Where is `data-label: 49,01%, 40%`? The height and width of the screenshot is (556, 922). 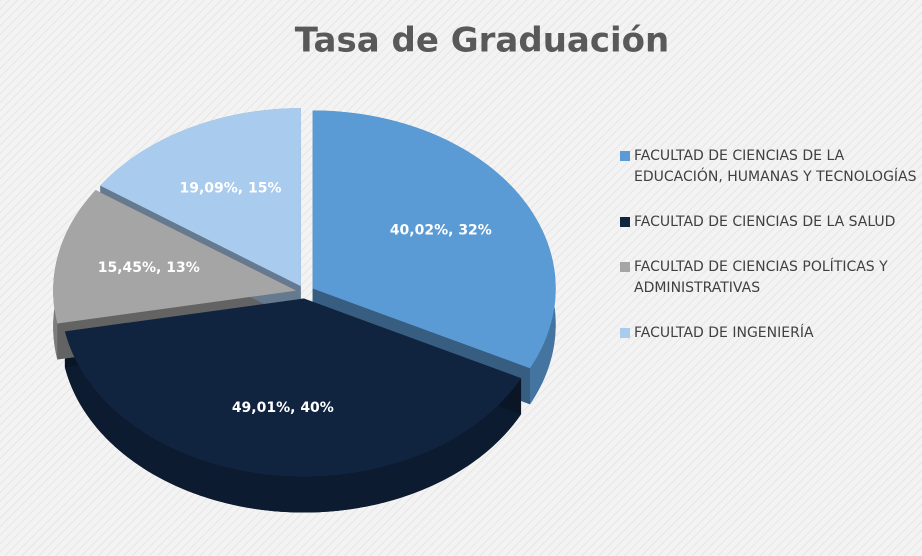 data-label: 49,01%, 40% is located at coordinates (283, 408).